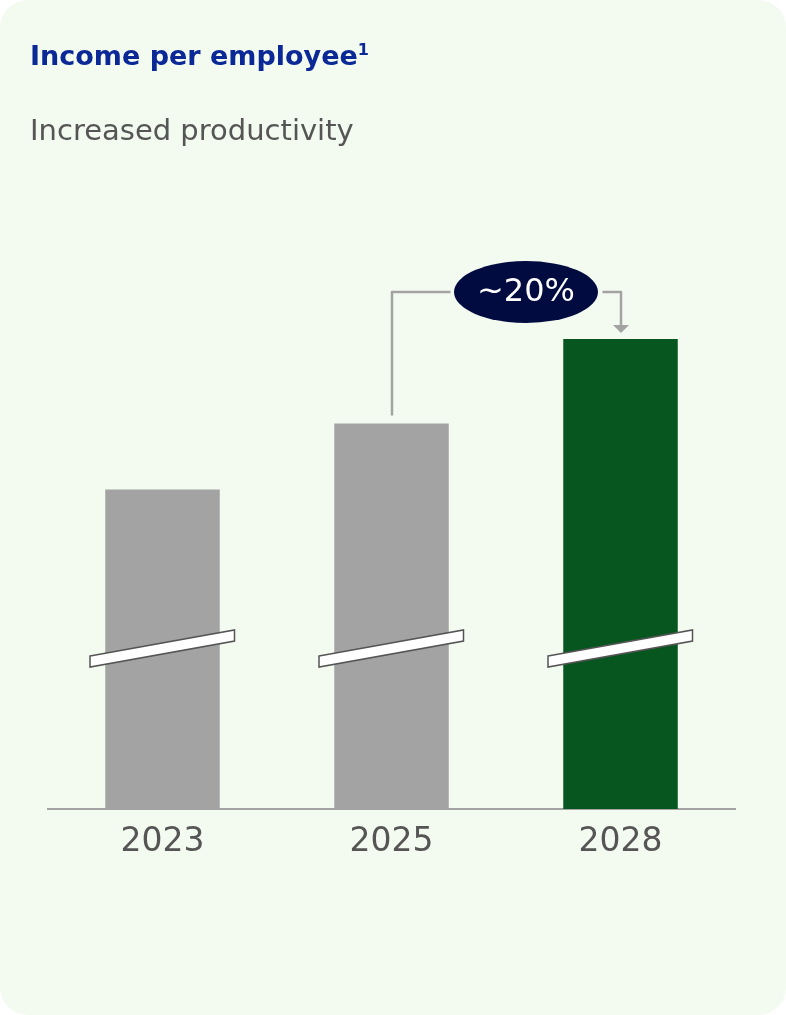 This screenshot has width=786, height=1015. I want to click on chart-subtitle: Increased productivity, so click(192, 130).